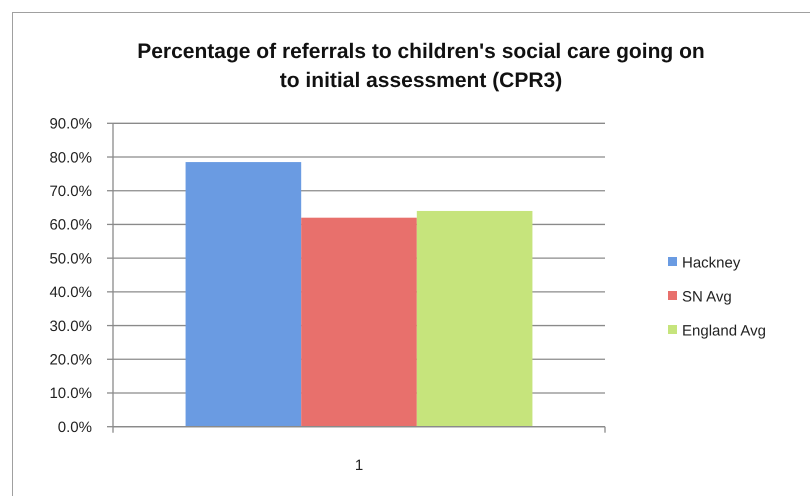 The width and height of the screenshot is (810, 496). What do you see at coordinates (70, 393) in the screenshot?
I see `y-tick-label: 10.0%` at bounding box center [70, 393].